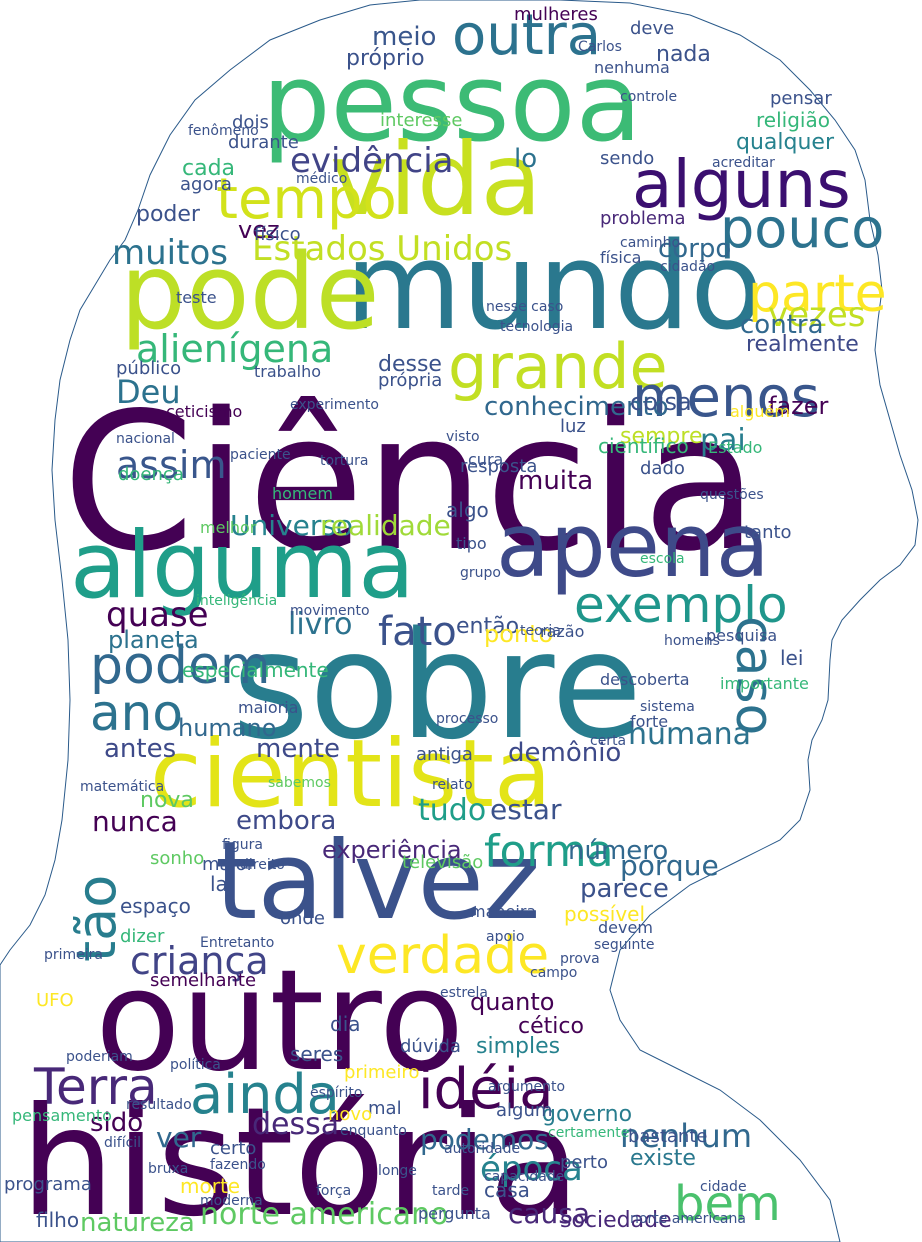  Describe the element at coordinates (512, 1002) in the screenshot. I see `word-quanto: quanto` at that location.